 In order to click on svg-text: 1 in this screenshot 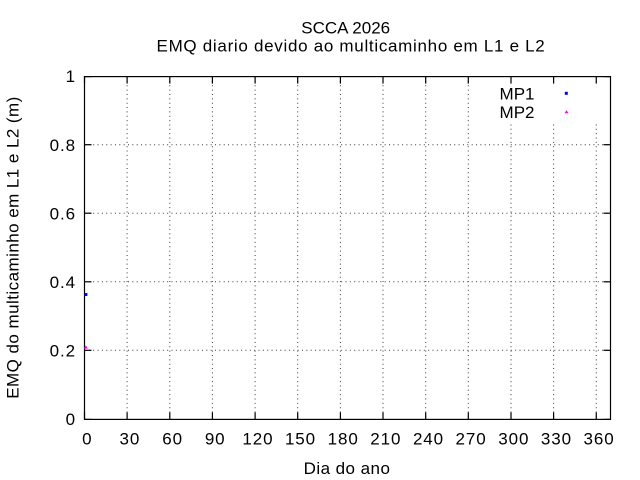, I will do `click(71, 76)`.